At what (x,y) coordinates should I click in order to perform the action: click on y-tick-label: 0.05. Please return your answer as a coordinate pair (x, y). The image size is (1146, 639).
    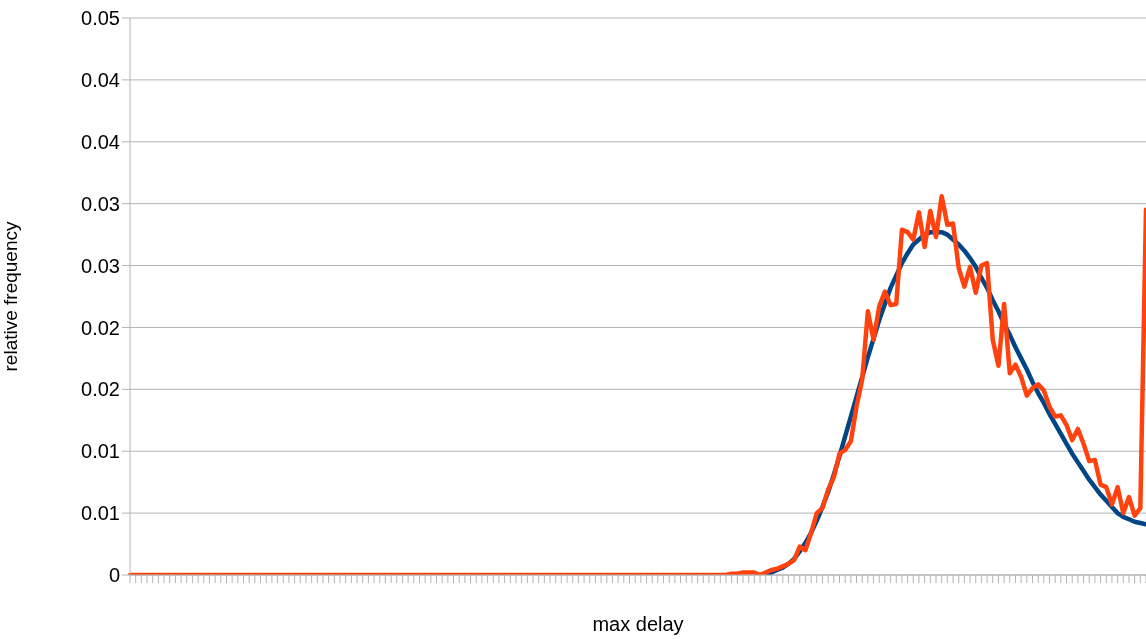
    Looking at the image, I should click on (100, 18).